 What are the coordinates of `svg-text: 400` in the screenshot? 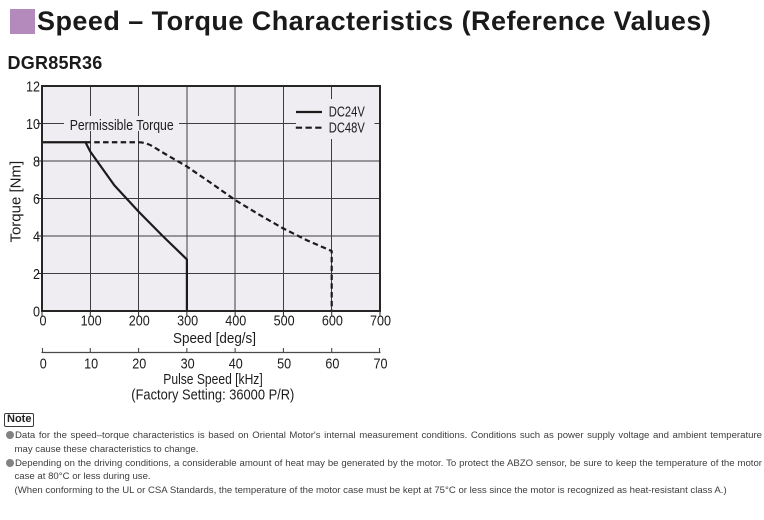 It's located at (235, 321).